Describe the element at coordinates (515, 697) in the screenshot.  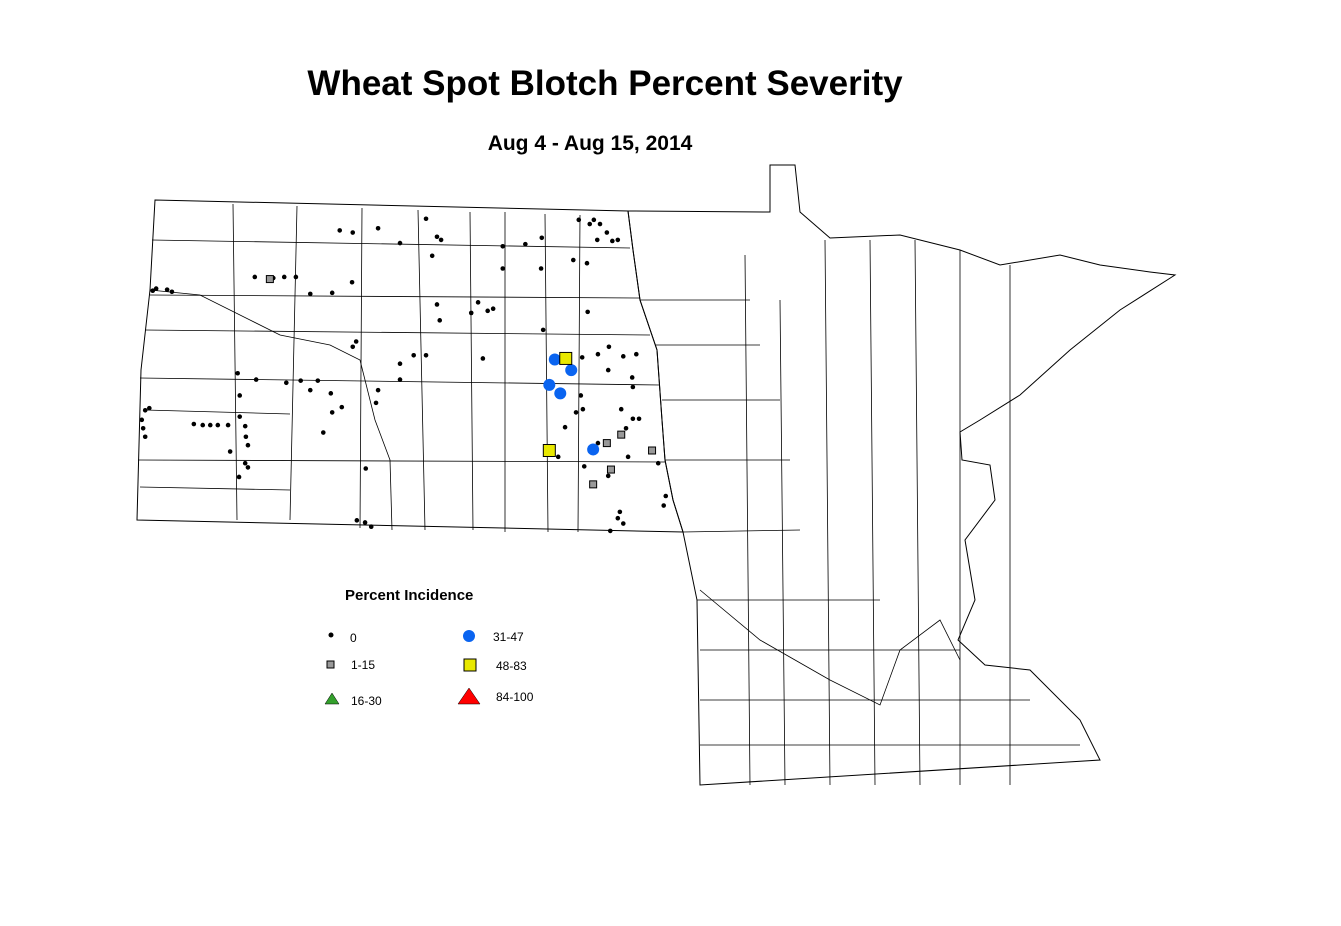
I see `legend-label-84-100: 84-100` at that location.